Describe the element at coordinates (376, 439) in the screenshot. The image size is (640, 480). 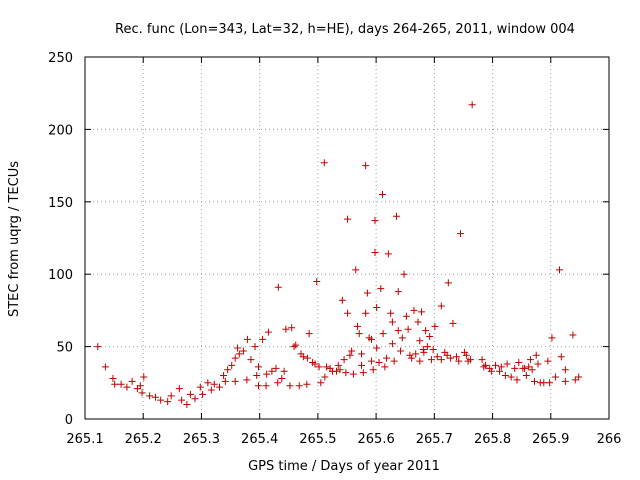
I see `x-tick-label: 265.6` at that location.